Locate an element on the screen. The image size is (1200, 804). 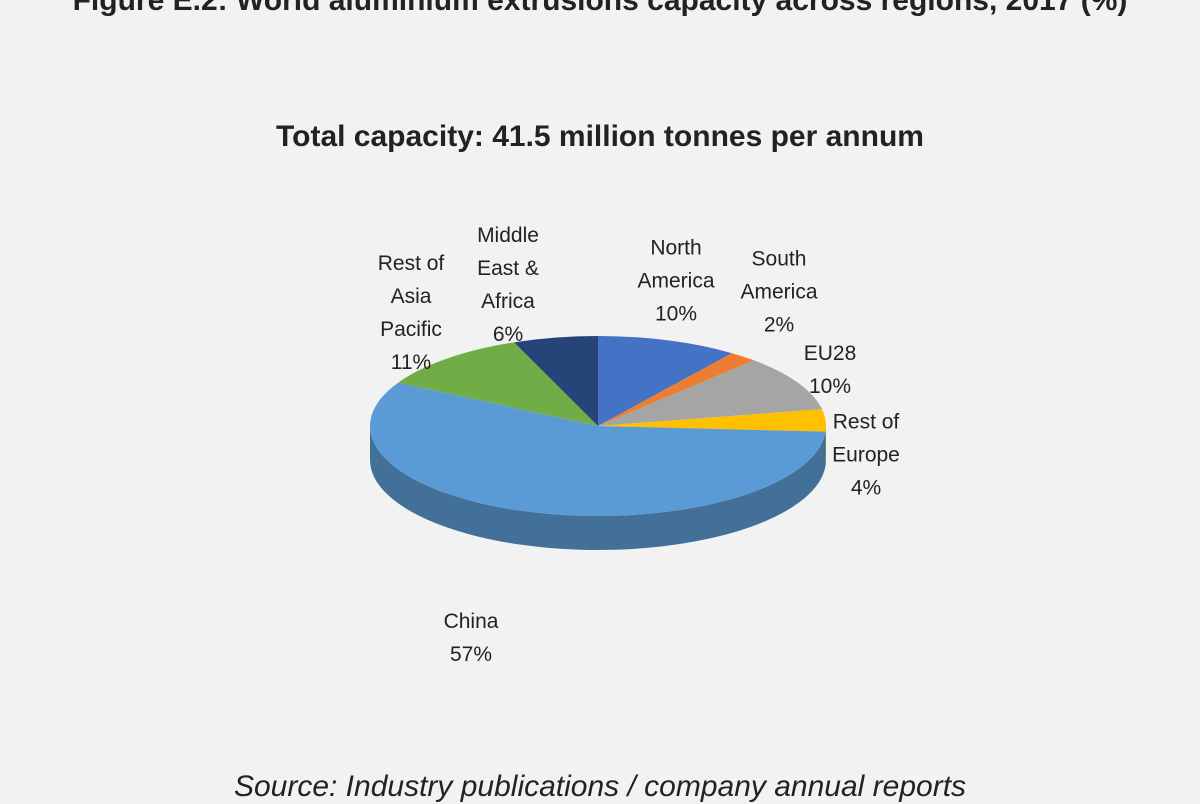
category-label: Rest of Asia Pacific is located at coordinates (411, 296).